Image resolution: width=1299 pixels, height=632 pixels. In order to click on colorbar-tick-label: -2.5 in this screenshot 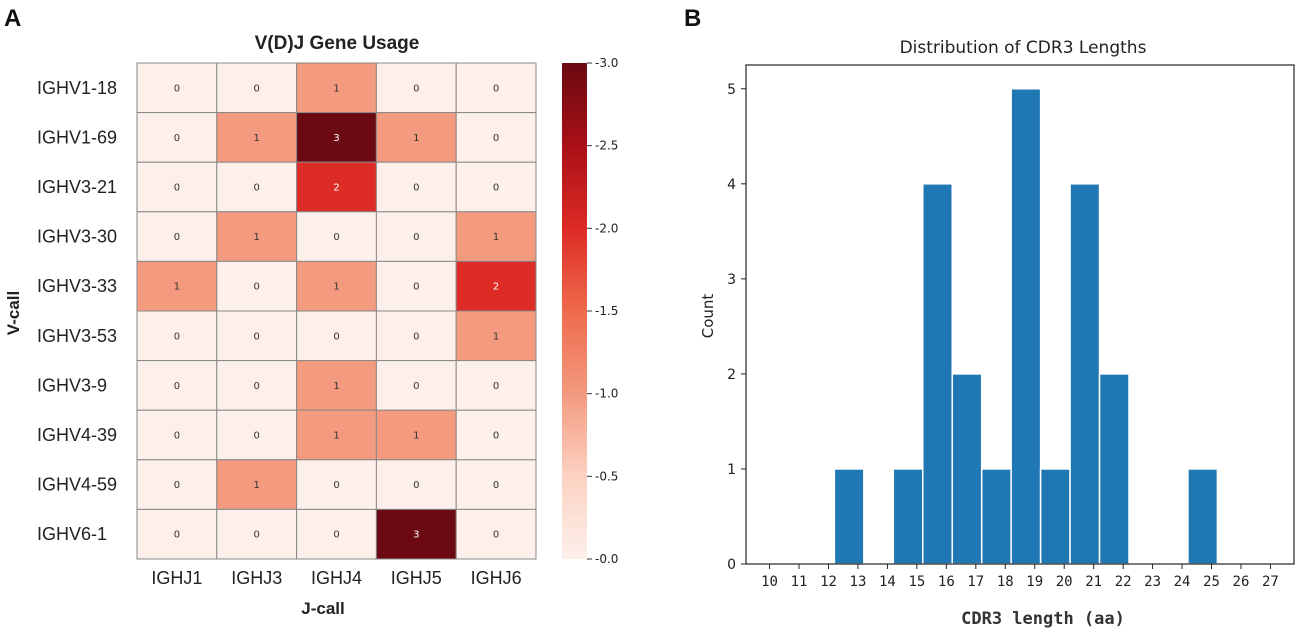, I will do `click(606, 146)`.